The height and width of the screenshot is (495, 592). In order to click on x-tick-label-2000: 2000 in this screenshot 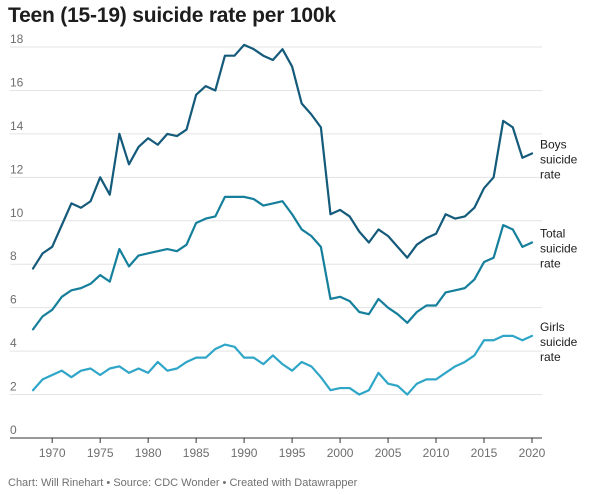, I will do `click(340, 453)`.